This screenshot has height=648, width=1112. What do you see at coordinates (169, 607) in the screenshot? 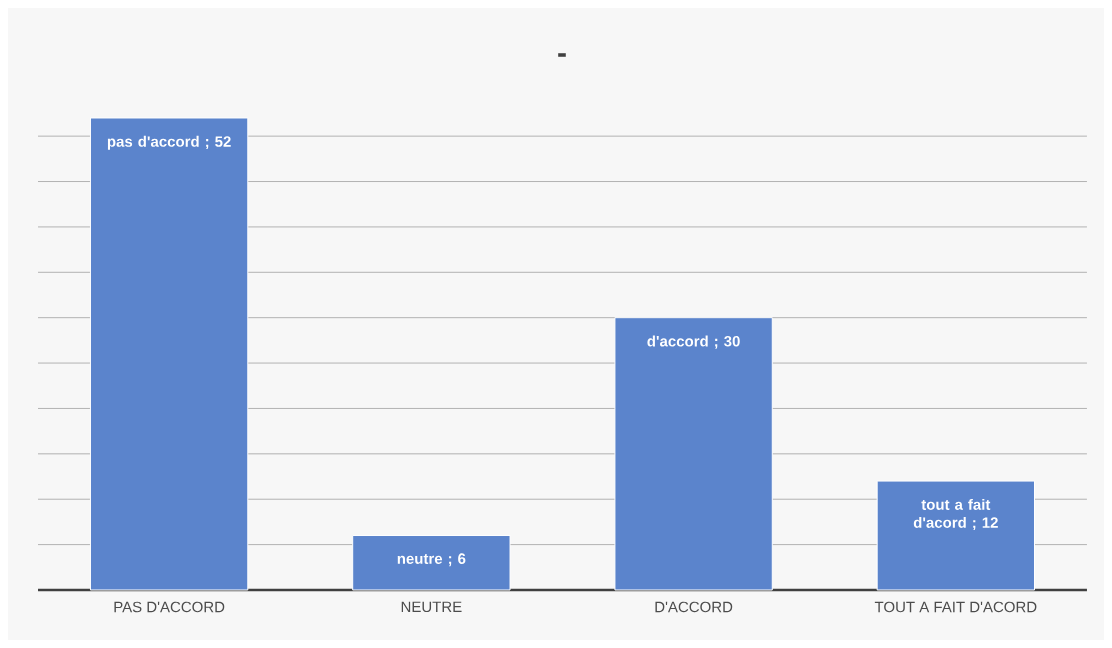
I see `x-tick-label: PAS D'ACCORD` at bounding box center [169, 607].